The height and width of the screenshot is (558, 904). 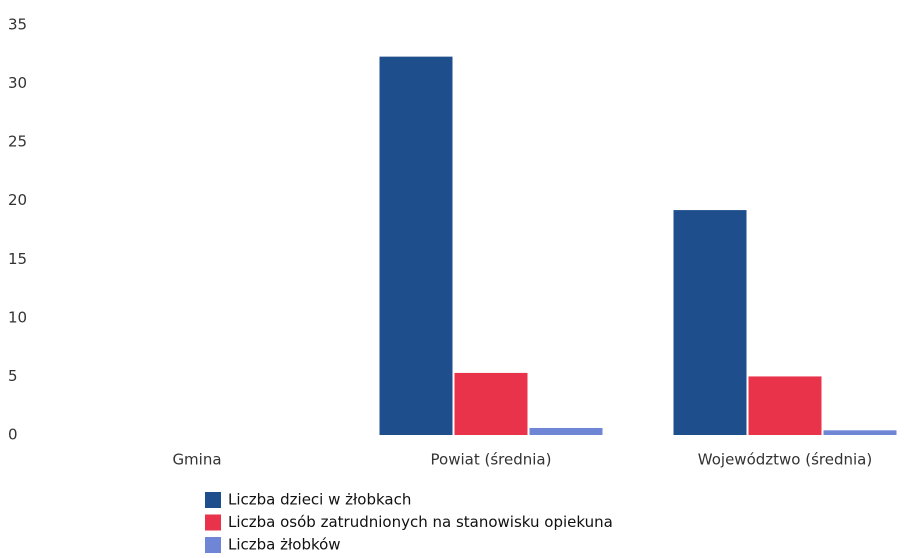 What do you see at coordinates (284, 545) in the screenshot?
I see `legend-label: Liczba żłobków` at bounding box center [284, 545].